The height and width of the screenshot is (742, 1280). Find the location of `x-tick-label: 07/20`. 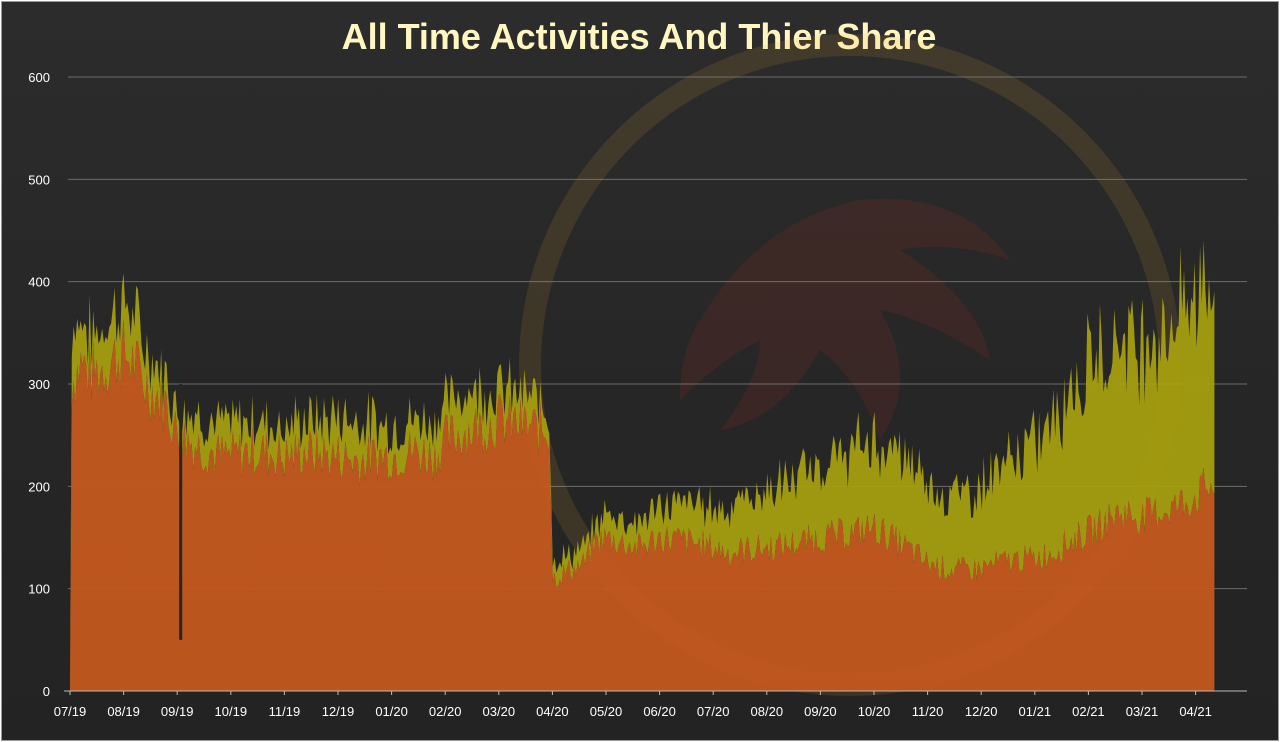

x-tick-label: 07/20 is located at coordinates (713, 711).